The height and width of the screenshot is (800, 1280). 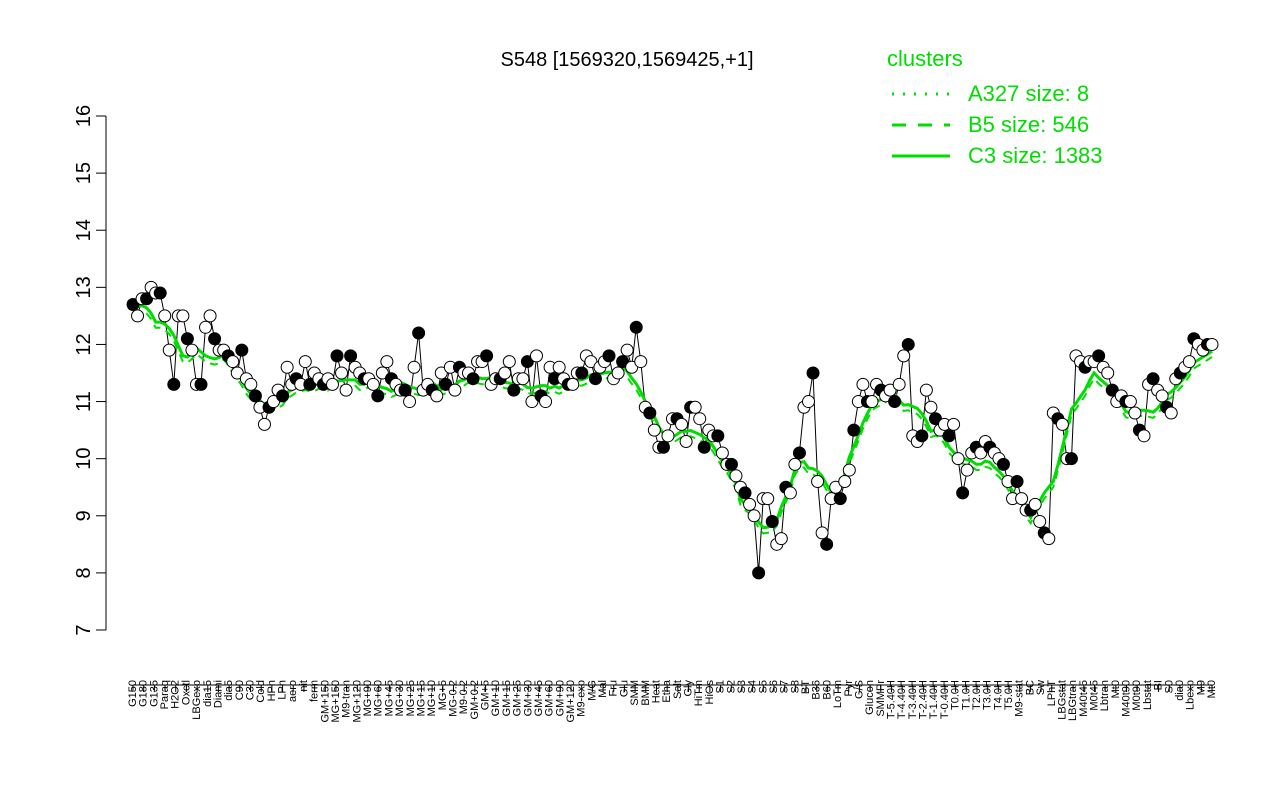 What do you see at coordinates (539, 698) in the screenshot?
I see `x-tick-label: GM+45` at bounding box center [539, 698].